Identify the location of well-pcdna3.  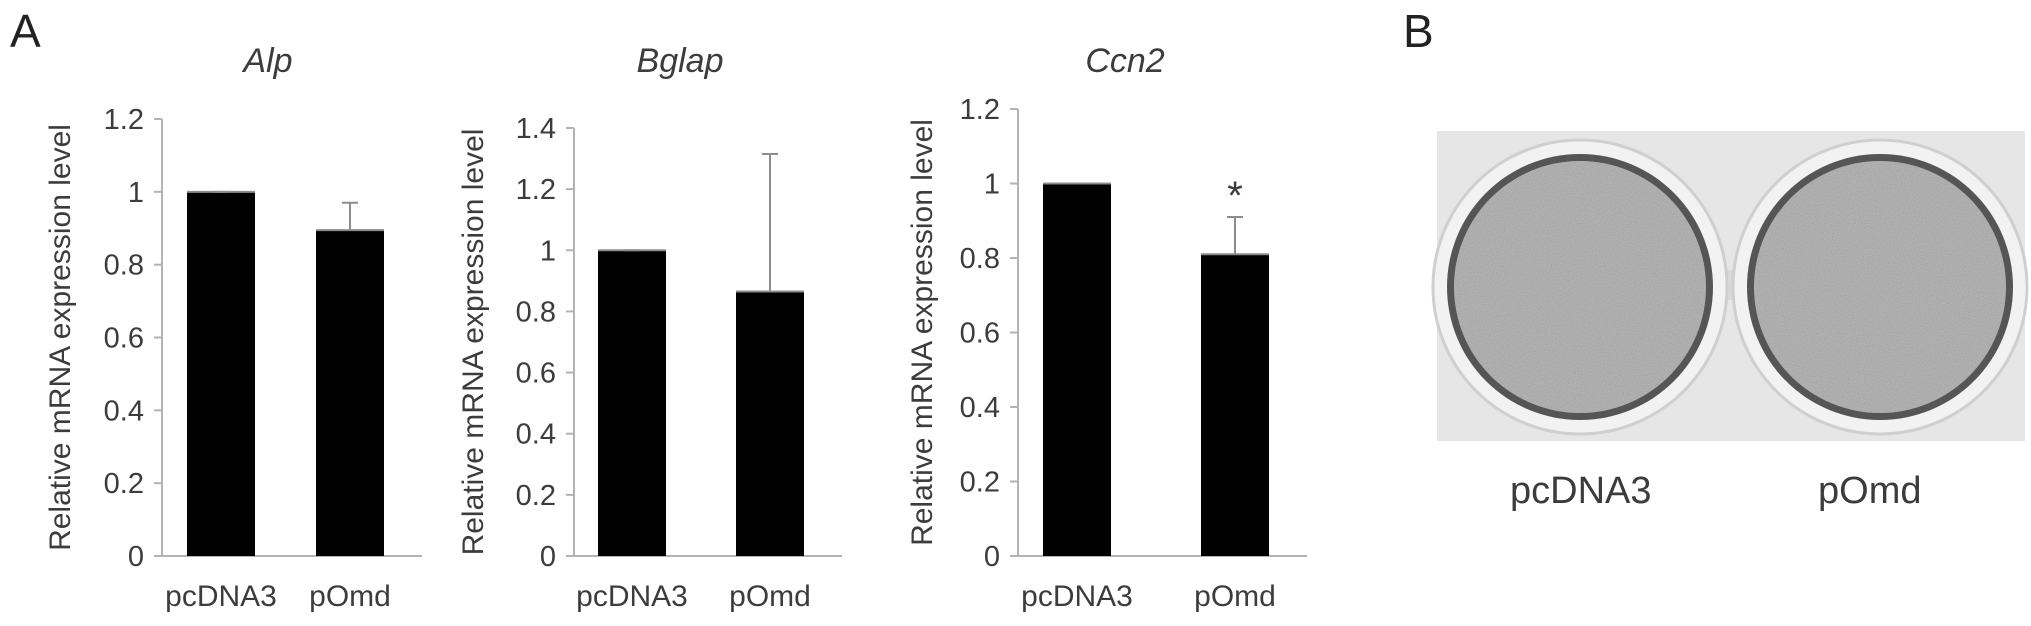
(1580, 287).